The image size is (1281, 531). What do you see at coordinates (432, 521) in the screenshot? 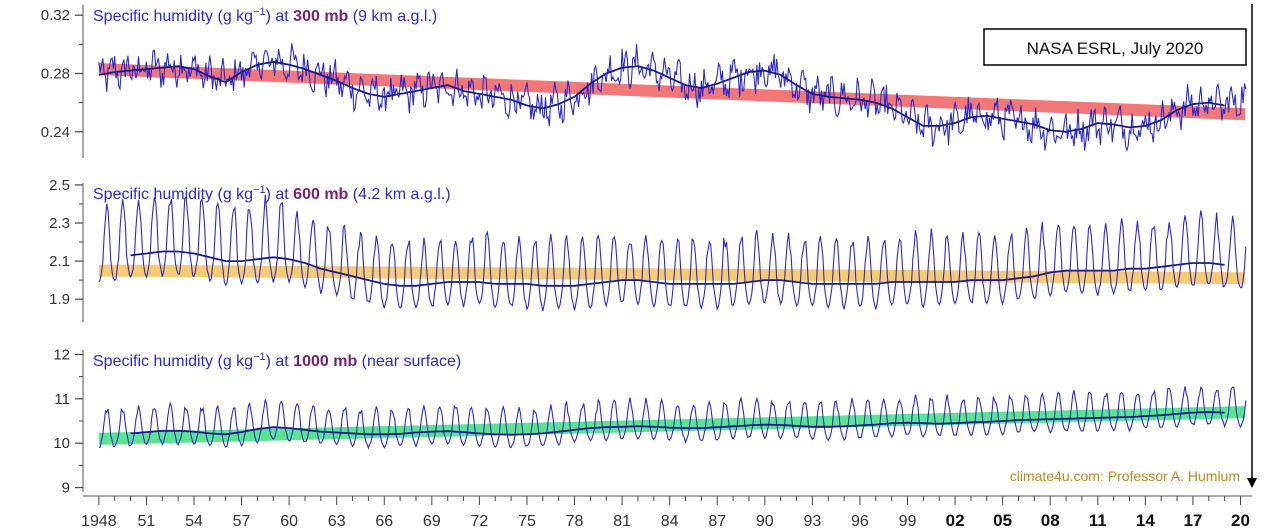
I see `x-tick-label: 69` at bounding box center [432, 521].